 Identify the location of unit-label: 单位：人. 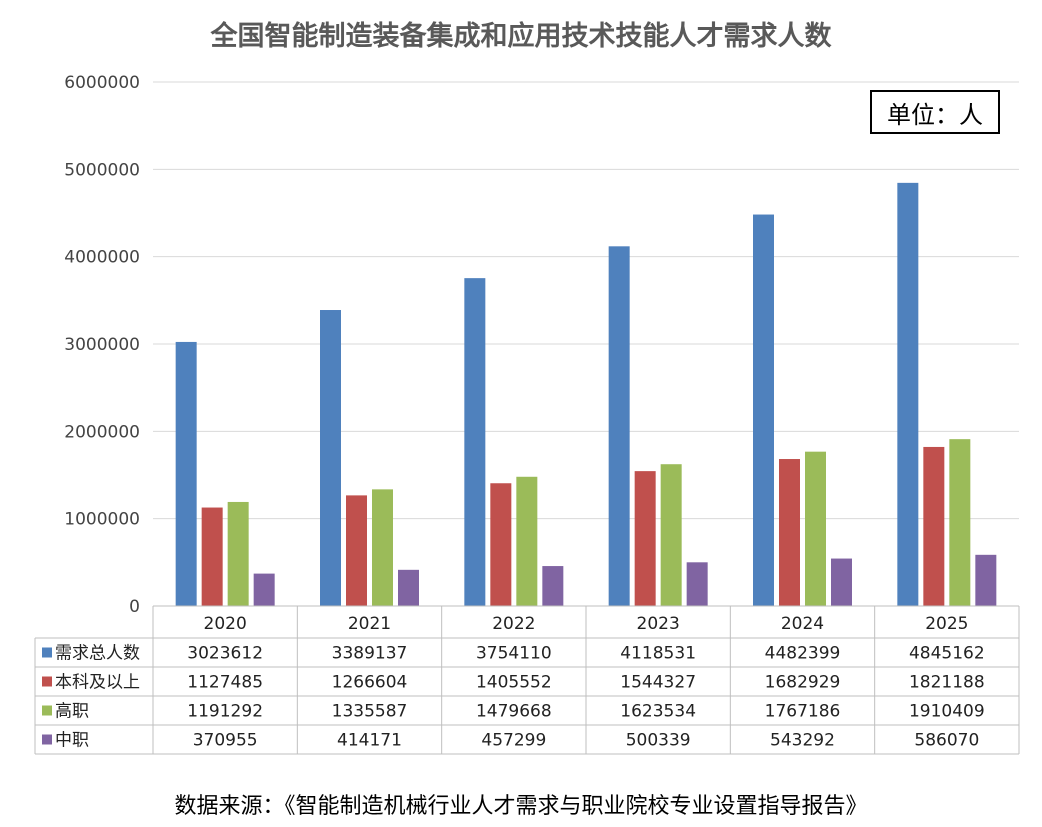
(935, 112).